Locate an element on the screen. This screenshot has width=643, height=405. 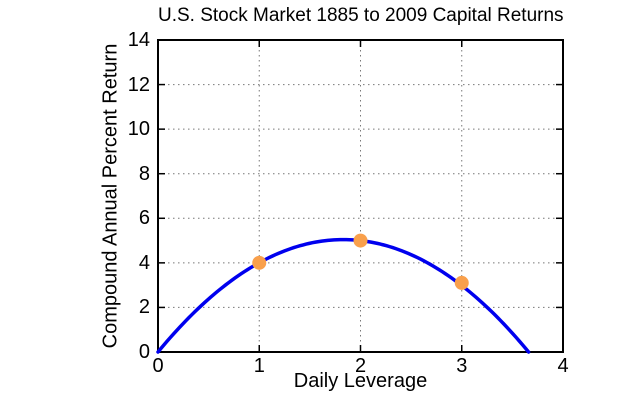
y-tick-label-10: 10 is located at coordinates (138, 129).